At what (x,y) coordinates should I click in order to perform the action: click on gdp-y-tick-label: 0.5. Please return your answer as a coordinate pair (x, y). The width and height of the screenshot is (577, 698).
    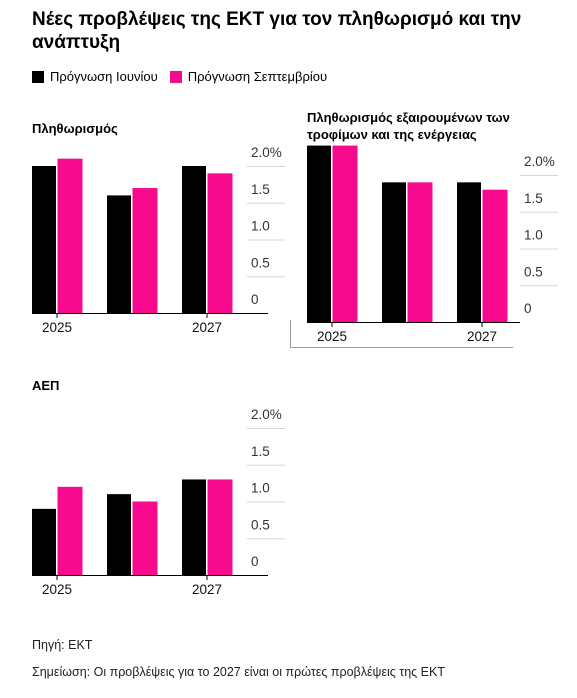
    Looking at the image, I should click on (260, 524).